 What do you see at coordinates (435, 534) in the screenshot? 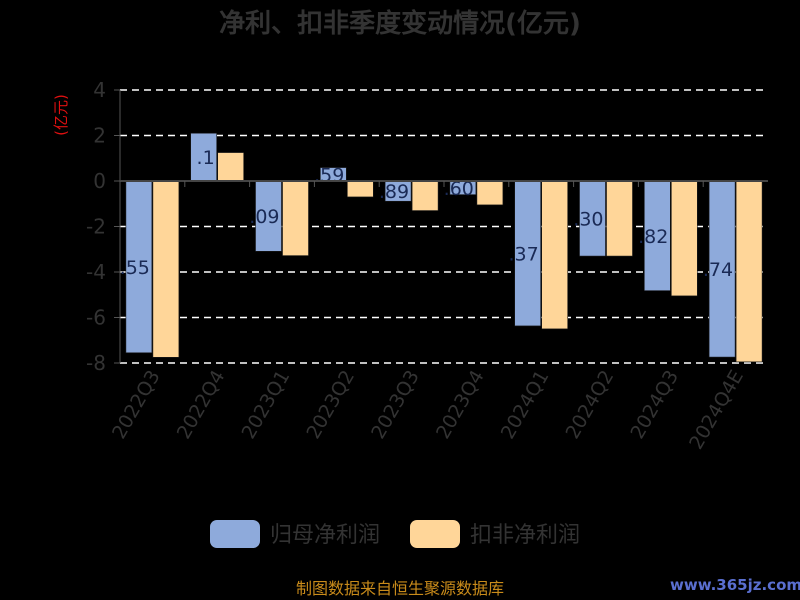
I see `legend-swatch-deducted-profit` at bounding box center [435, 534].